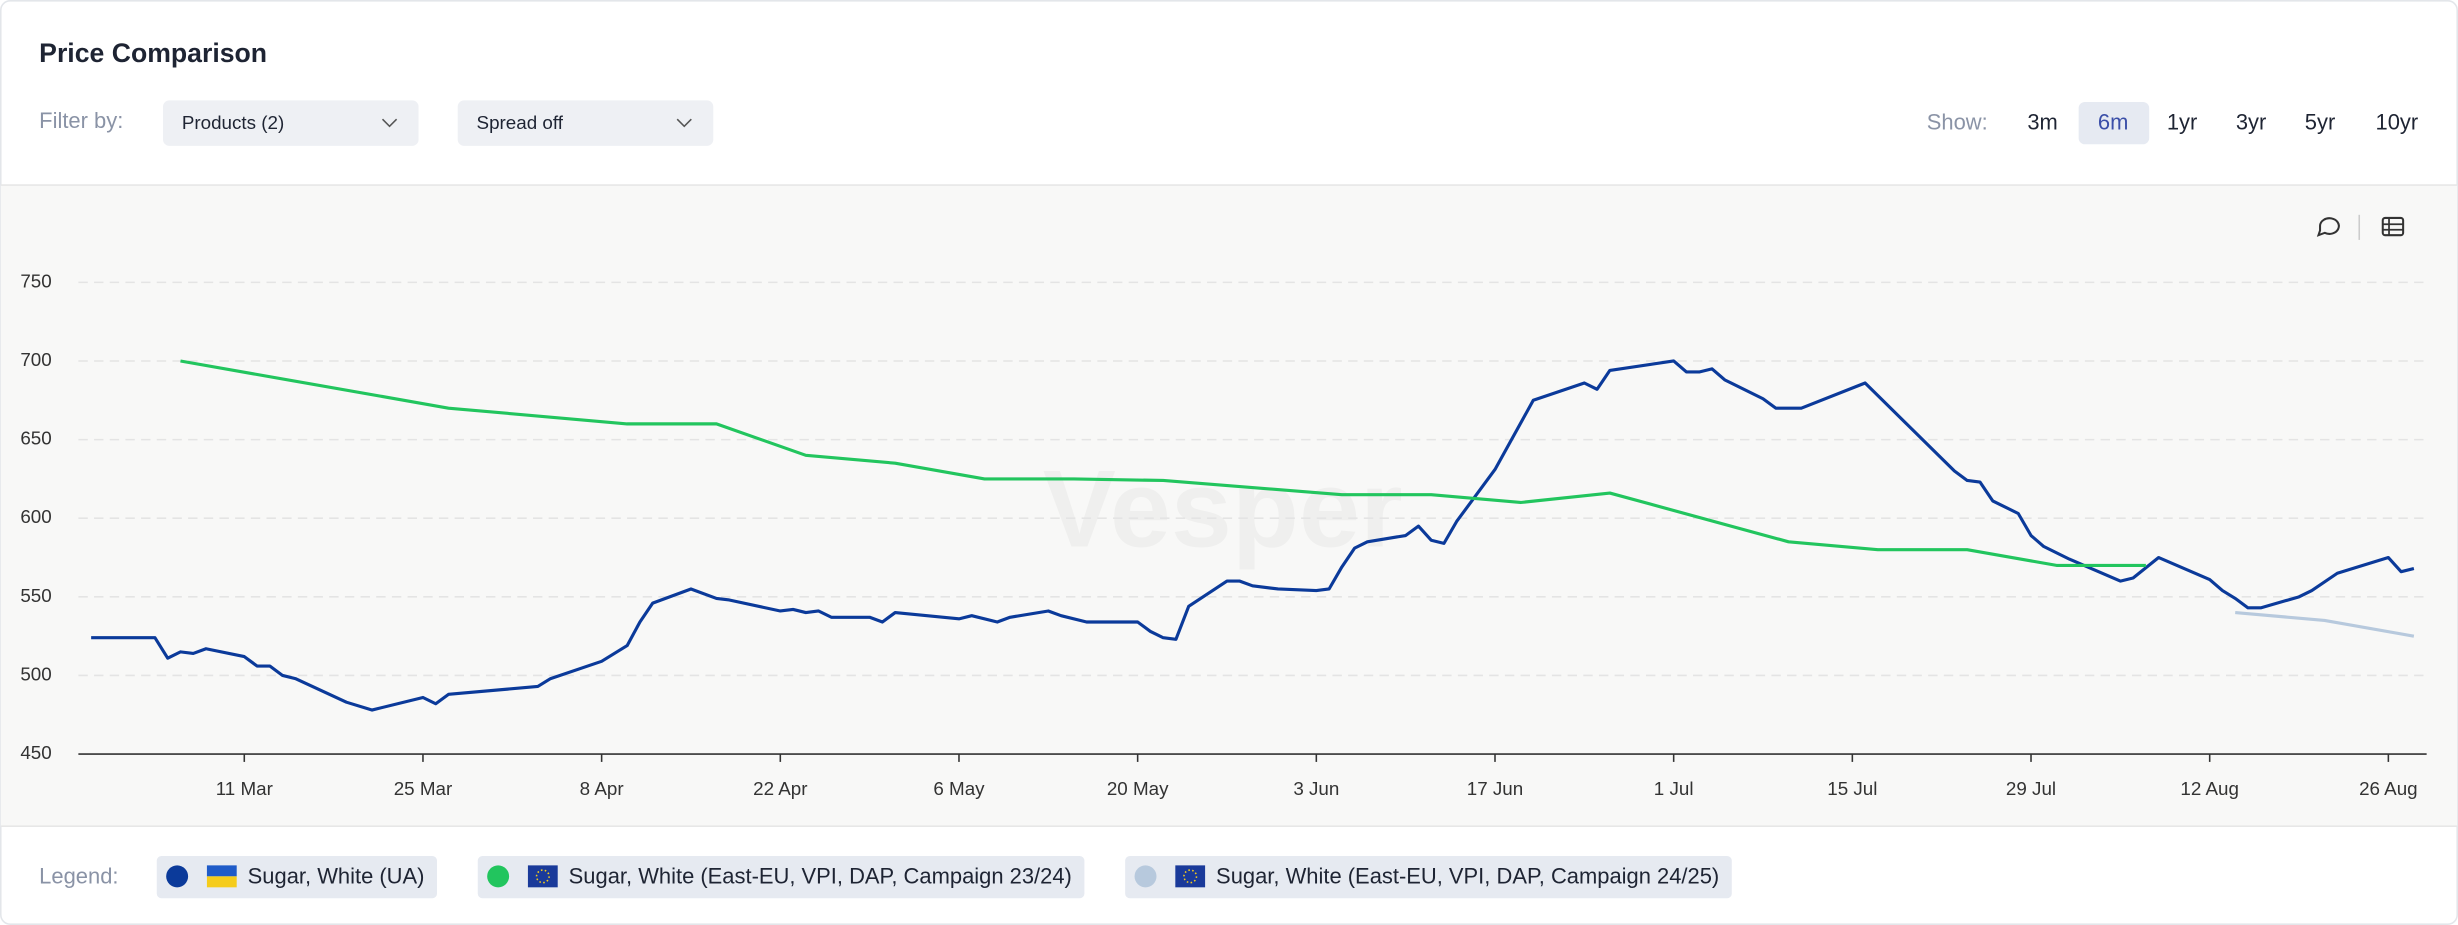  What do you see at coordinates (153, 53) in the screenshot?
I see `title: Price Comparison` at bounding box center [153, 53].